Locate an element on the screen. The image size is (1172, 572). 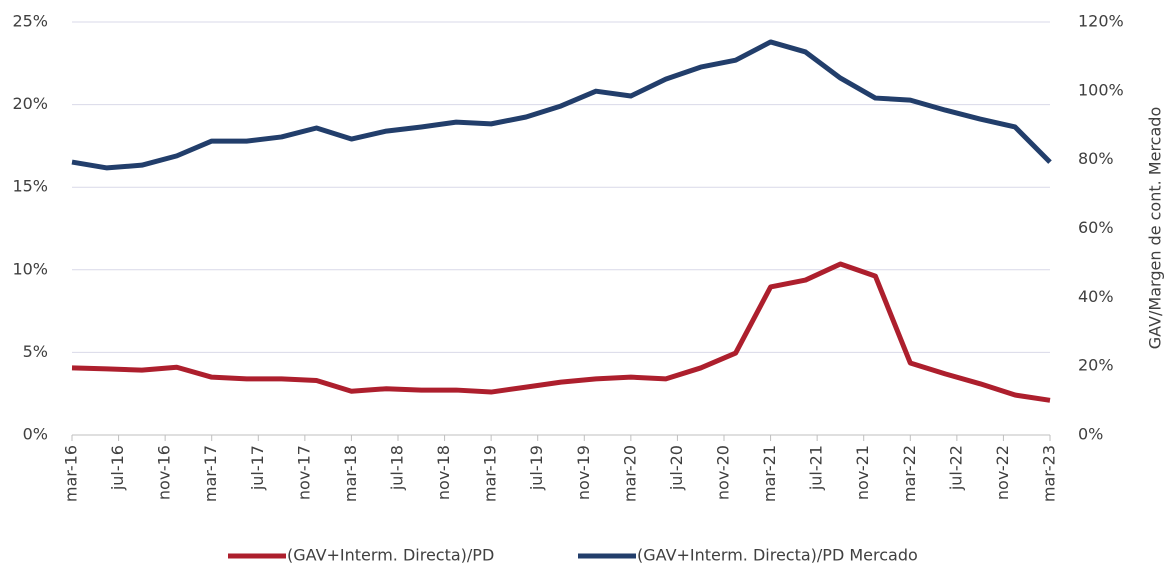
x-tick-label: nov-21 is located at coordinates (862, 472).